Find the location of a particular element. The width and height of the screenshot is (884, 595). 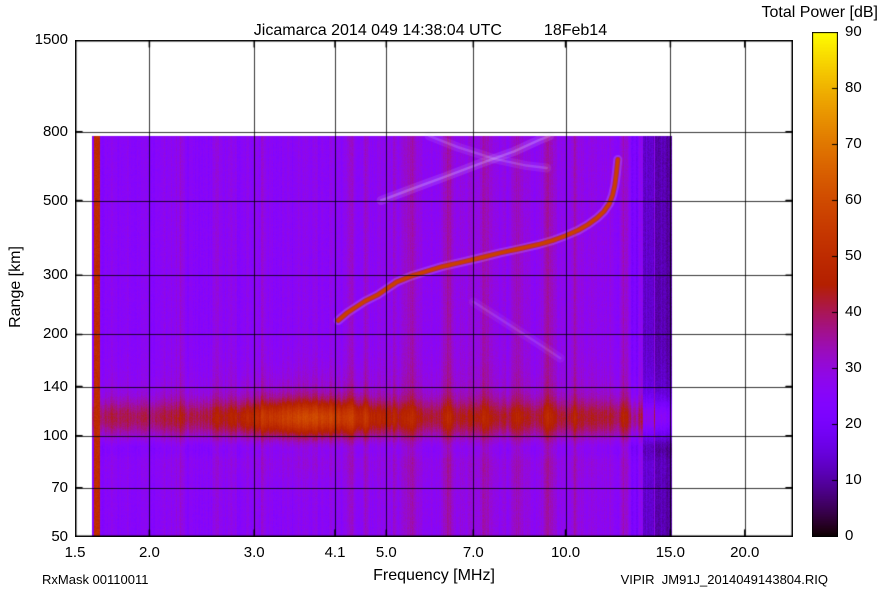

y-tick-label: 1500 is located at coordinates (51, 39).